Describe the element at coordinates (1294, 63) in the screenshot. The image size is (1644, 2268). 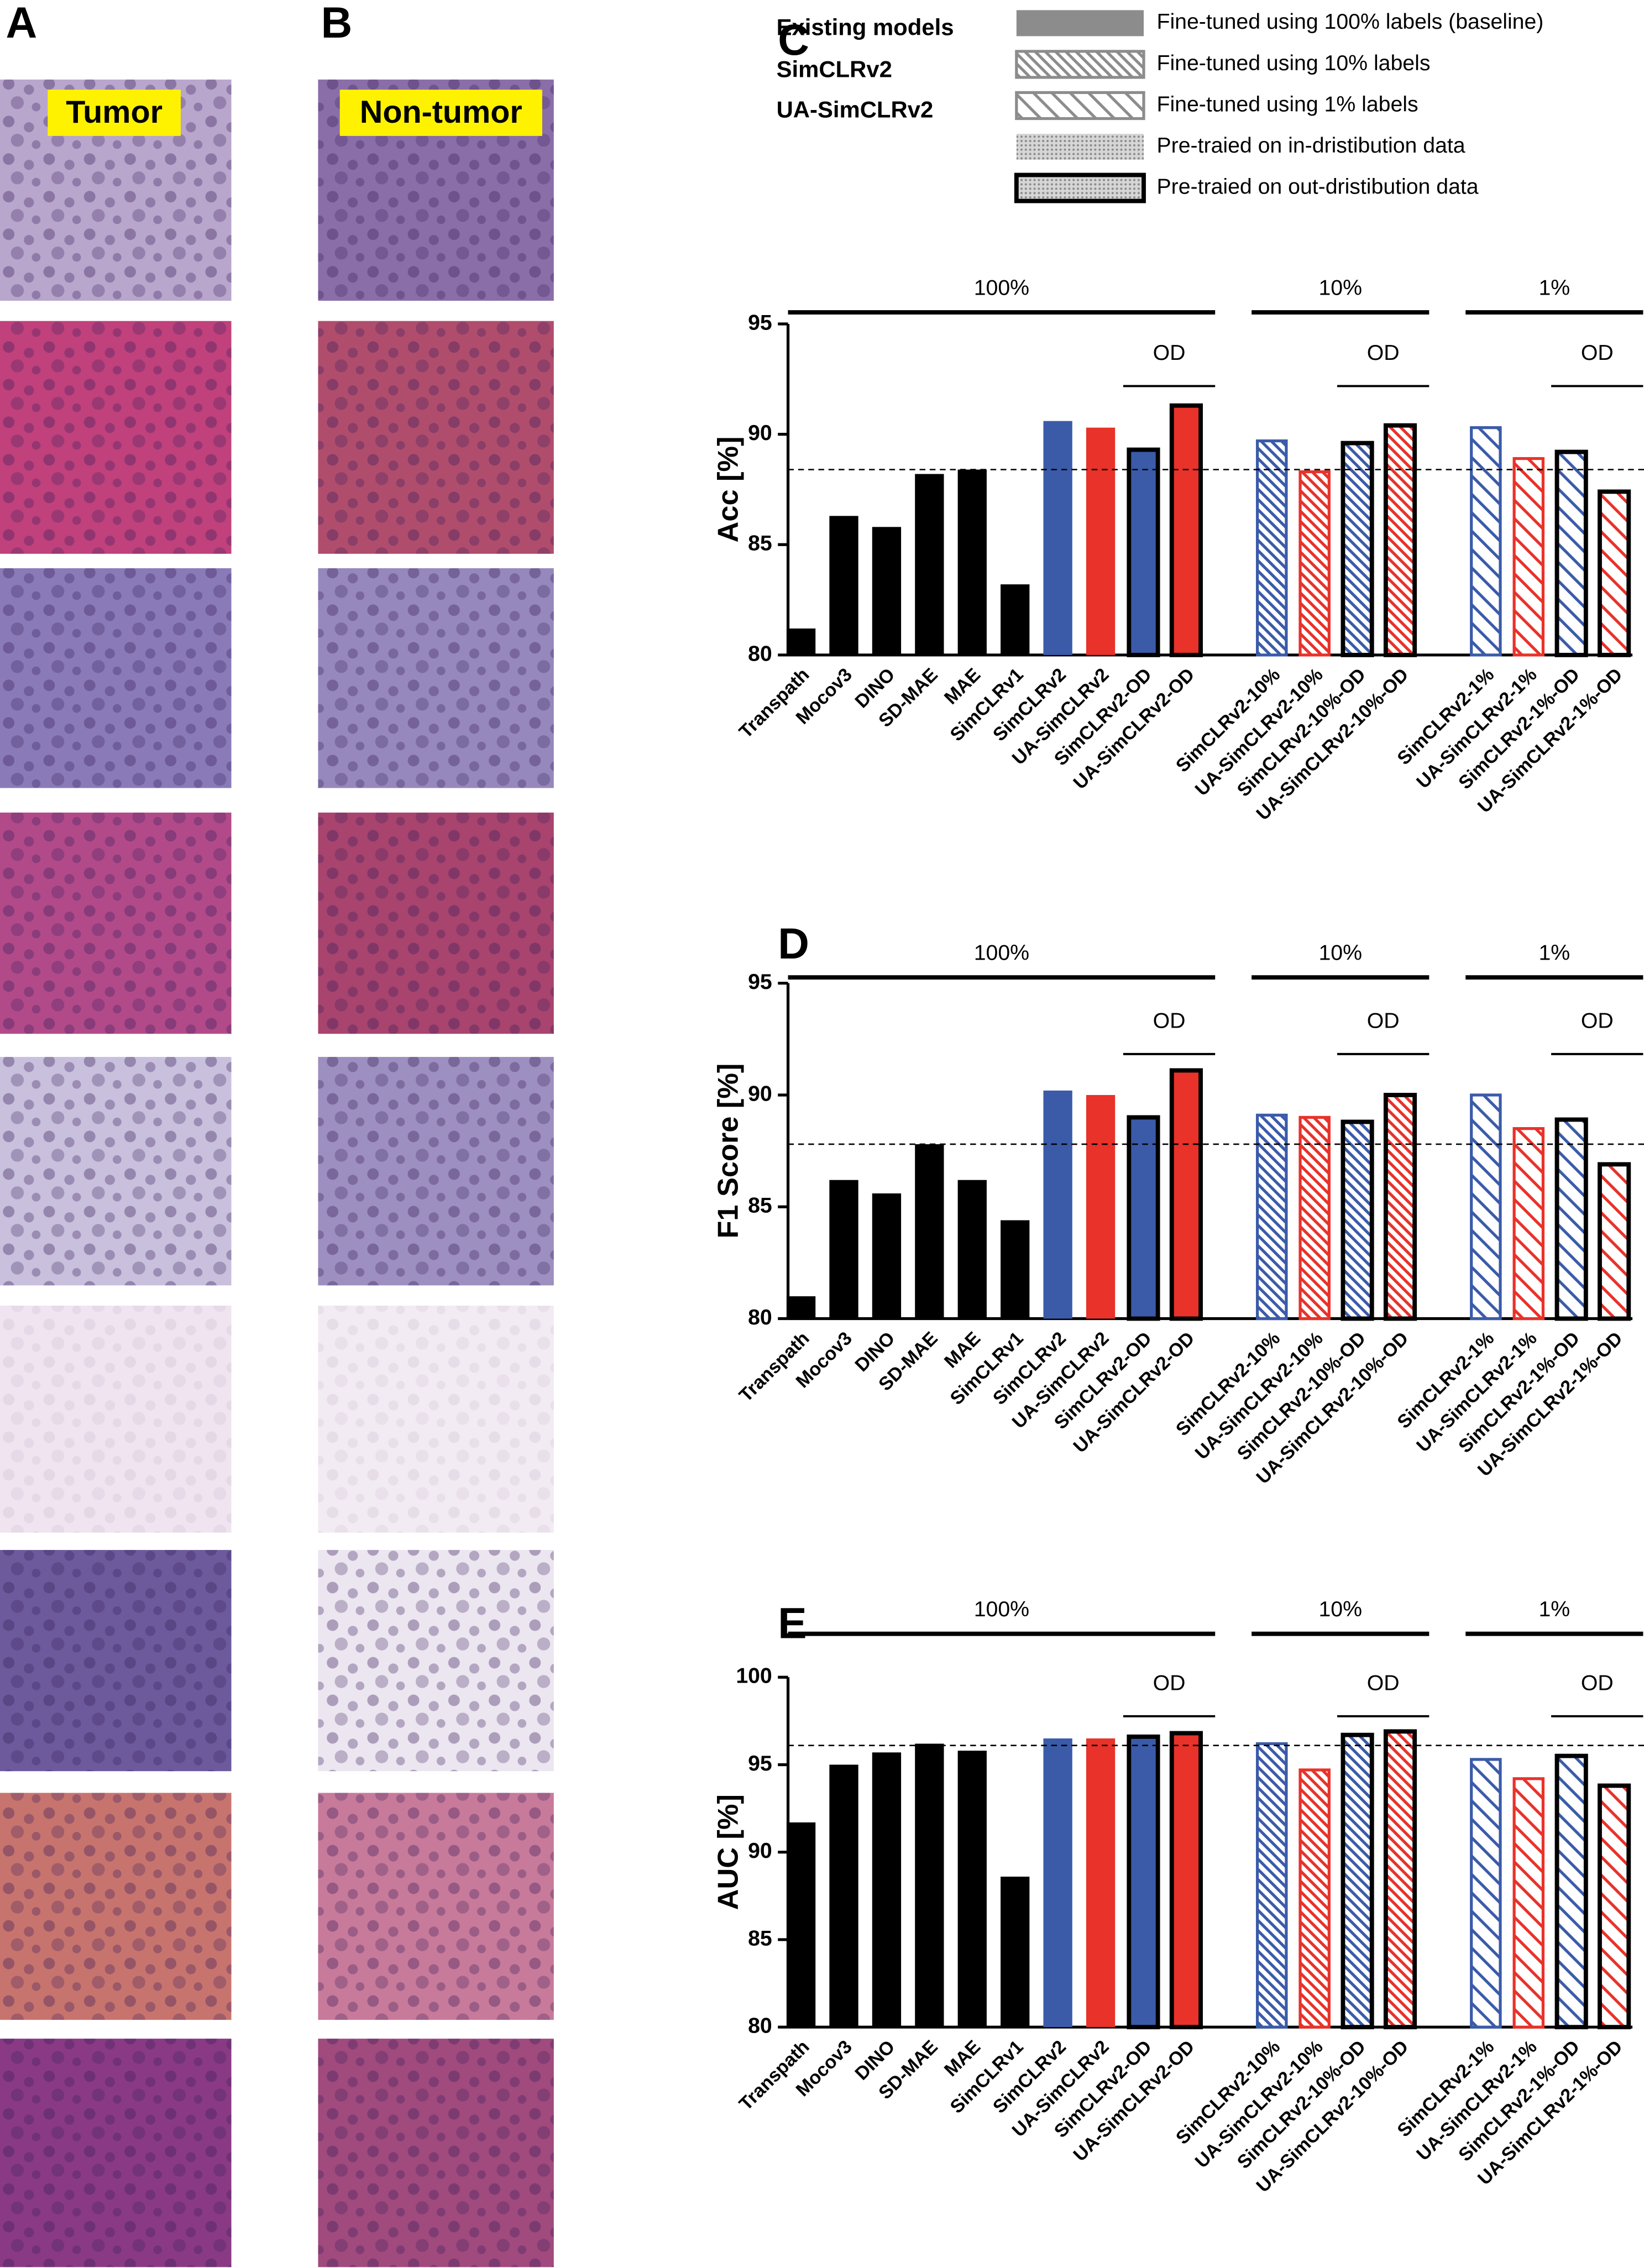
I see `legend-label: Fine-tuned using 10% labels` at that location.